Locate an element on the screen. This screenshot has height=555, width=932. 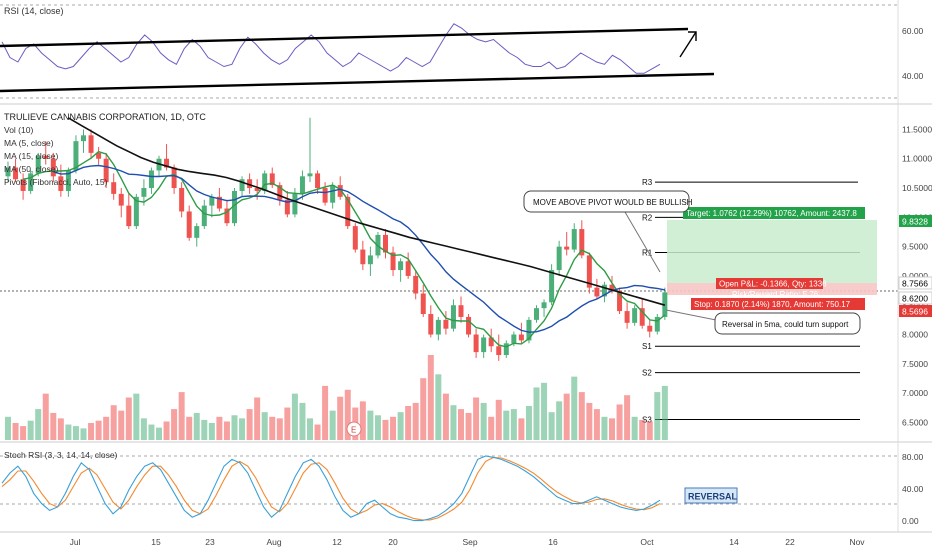
time-tick: Oct is located at coordinates (647, 542).